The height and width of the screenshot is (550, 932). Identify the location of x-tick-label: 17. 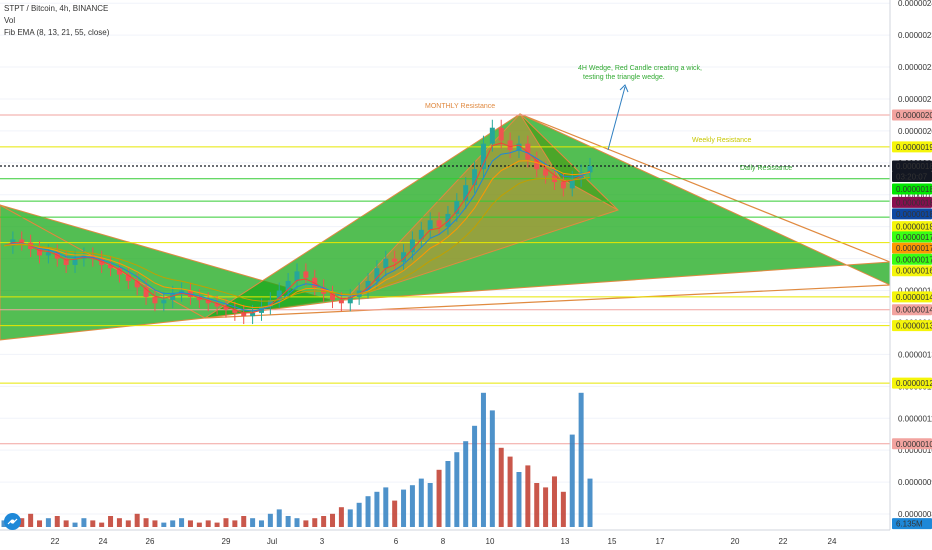
(660, 541).